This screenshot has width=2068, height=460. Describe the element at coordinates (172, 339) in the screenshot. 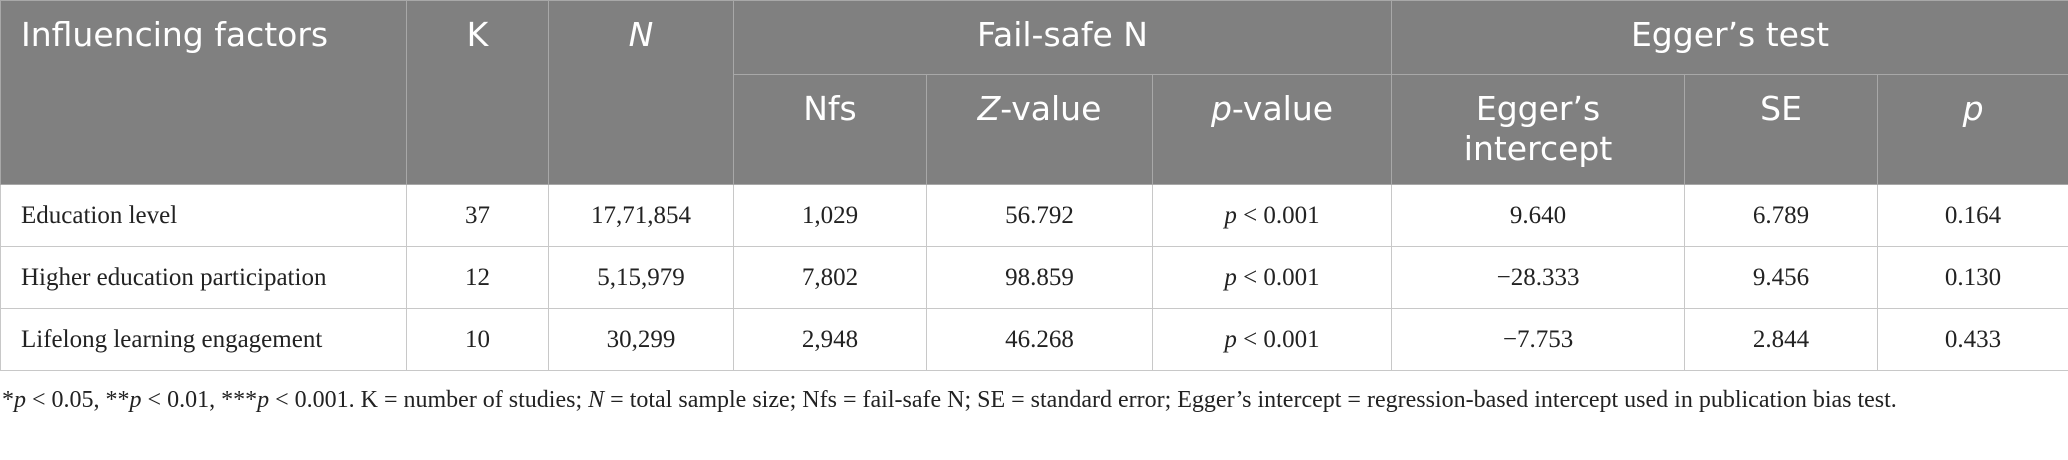

I see `text: Lifelong learning engagement` at that location.